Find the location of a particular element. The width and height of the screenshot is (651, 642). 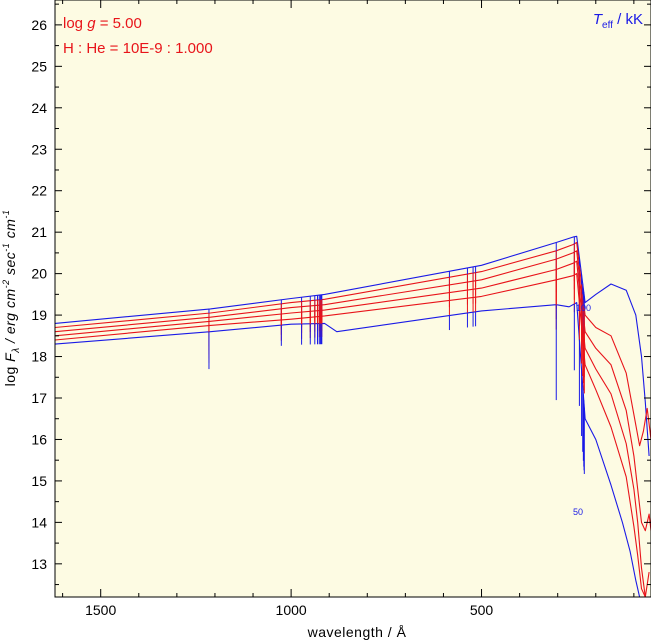

y-tick-label: 25 is located at coordinates (39, 66).